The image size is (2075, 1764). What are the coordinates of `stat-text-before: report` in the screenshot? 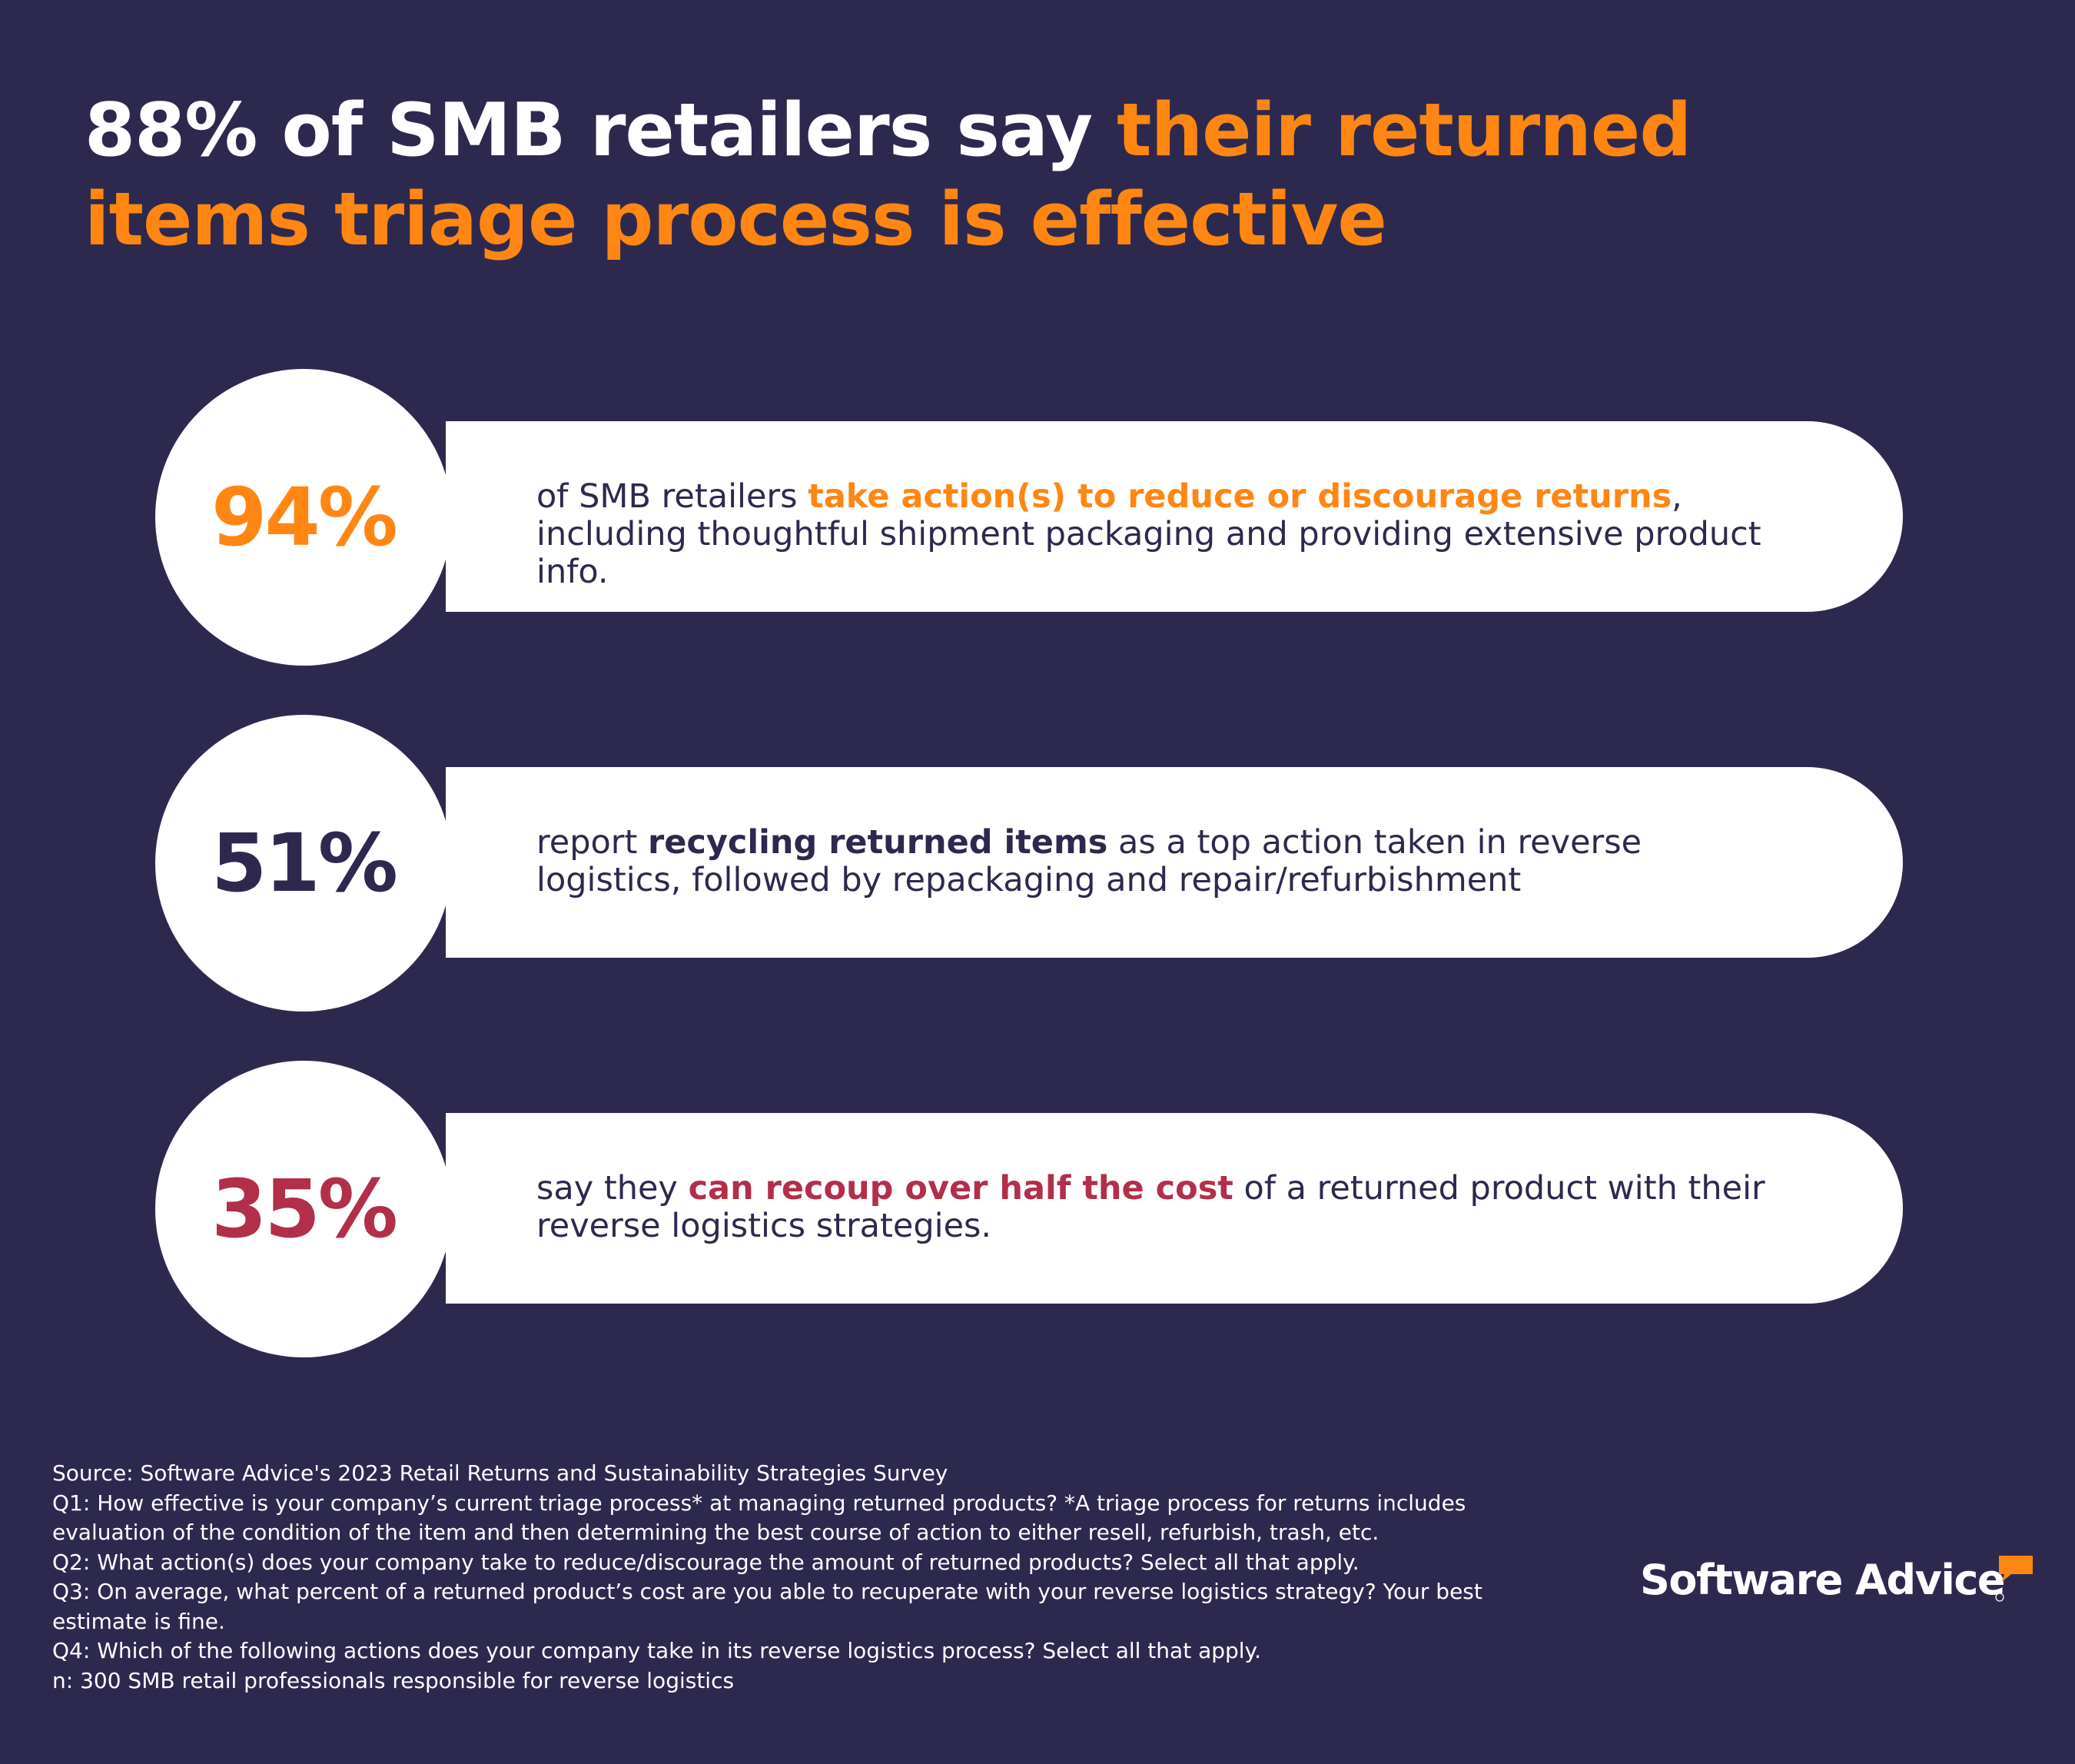 It's located at (592, 843).